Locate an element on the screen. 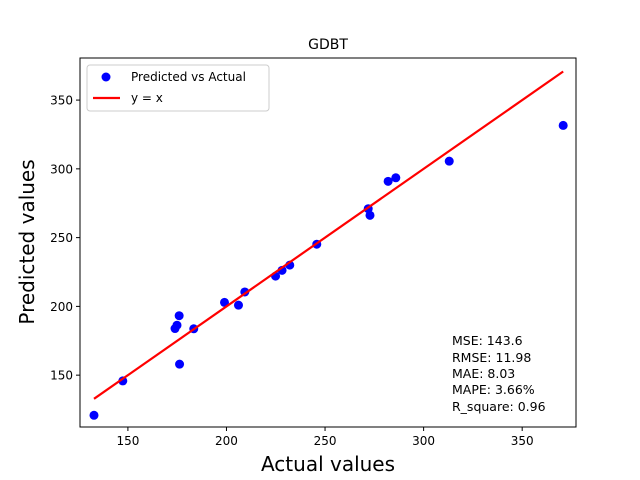 The height and width of the screenshot is (480, 640). x-tick-label: 250 is located at coordinates (325, 441).